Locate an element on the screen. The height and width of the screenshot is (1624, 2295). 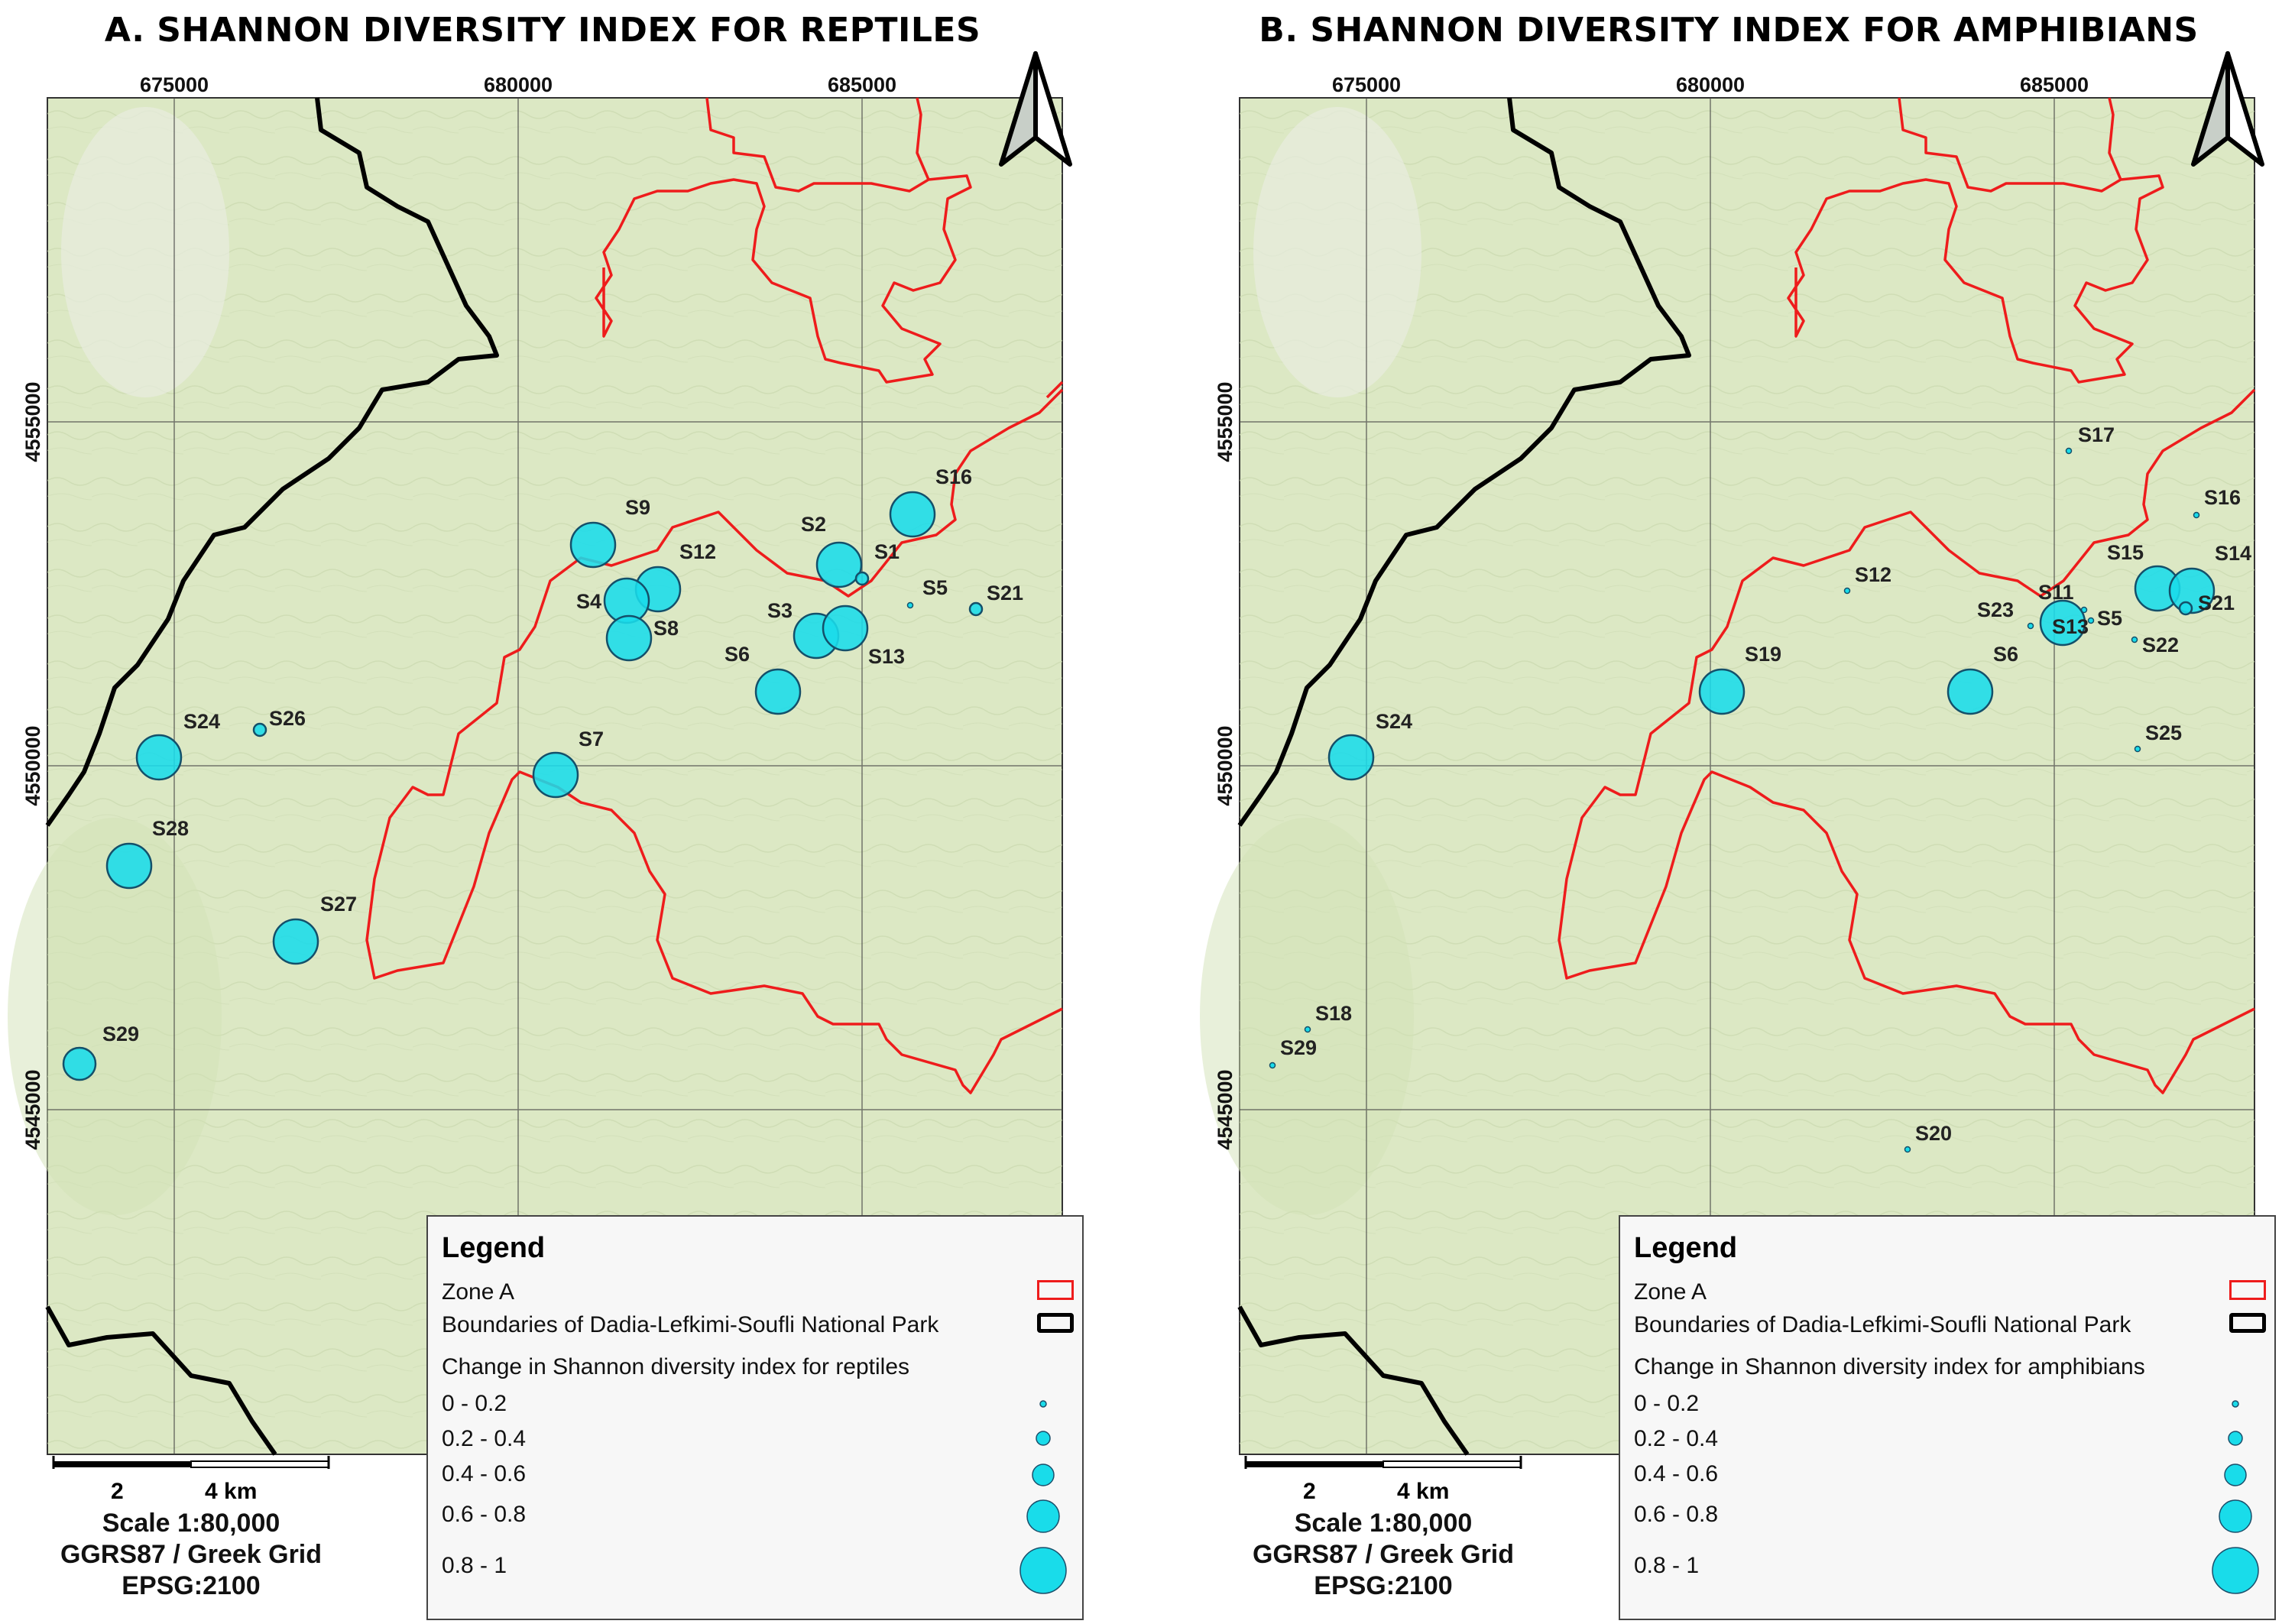
zone-a-symbol is located at coordinates (1055, 1290).